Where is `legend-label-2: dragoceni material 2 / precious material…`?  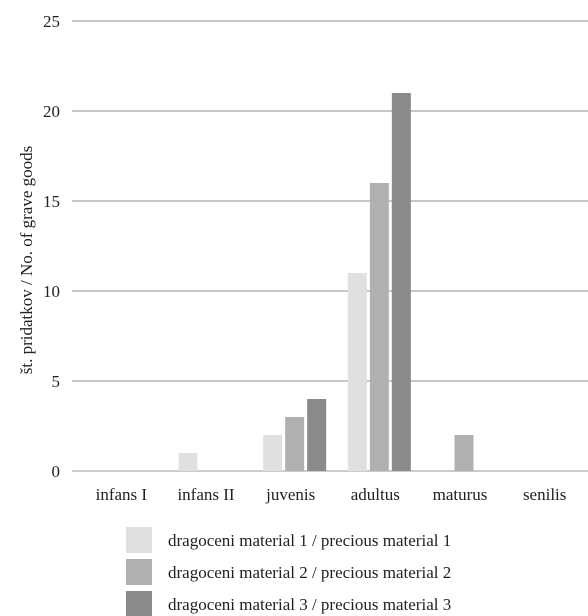
legend-label-2: dragoceni material 2 / precious material… is located at coordinates (309, 572).